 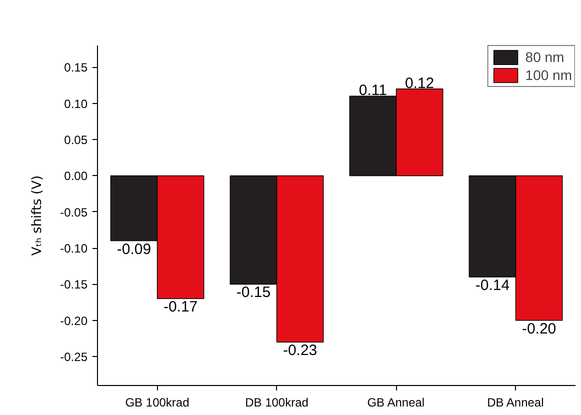 What do you see at coordinates (515, 403) in the screenshot?
I see `x-tick-label: DB Anneal` at bounding box center [515, 403].